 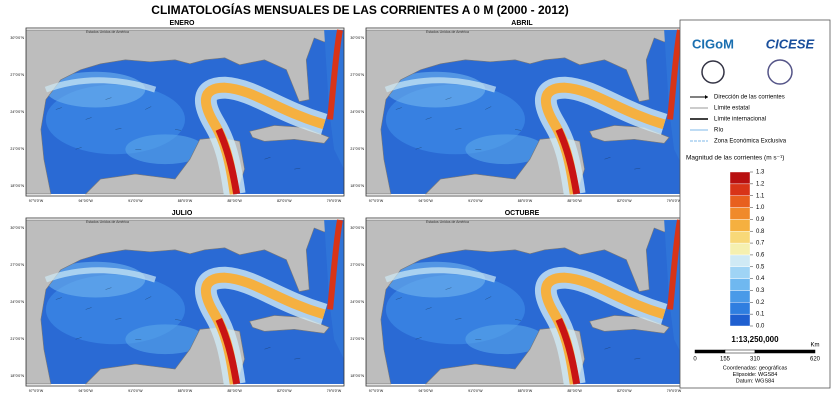 What do you see at coordinates (760, 232) in the screenshot?
I see `colorbar-tick-label: 0.8` at bounding box center [760, 232].